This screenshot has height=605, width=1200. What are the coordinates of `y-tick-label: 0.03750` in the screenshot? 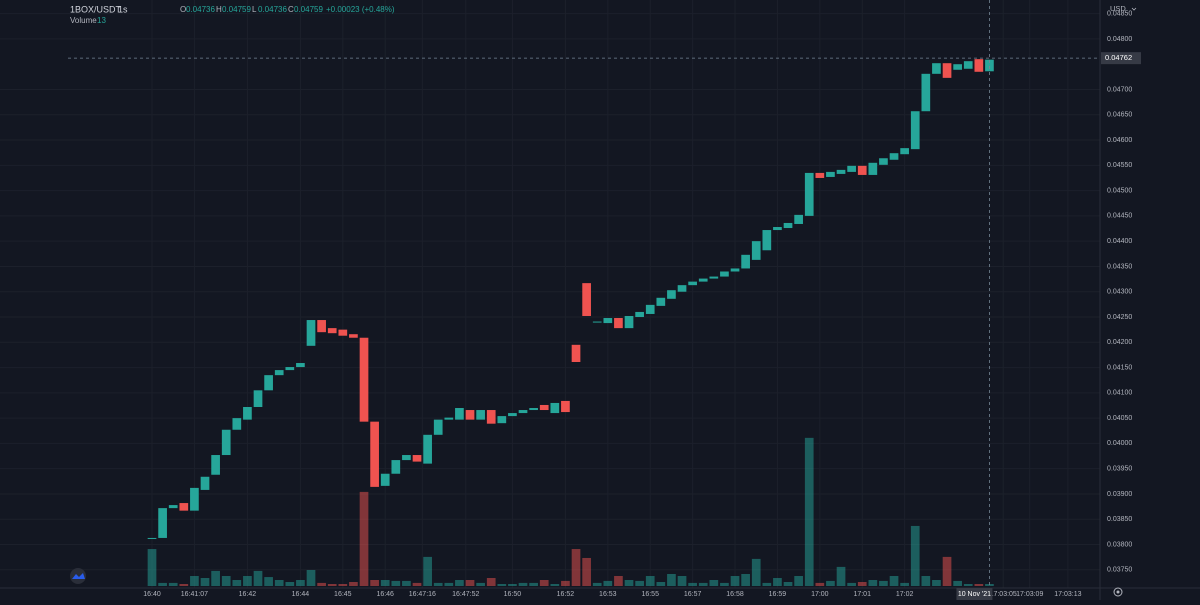 It's located at (1119, 570).